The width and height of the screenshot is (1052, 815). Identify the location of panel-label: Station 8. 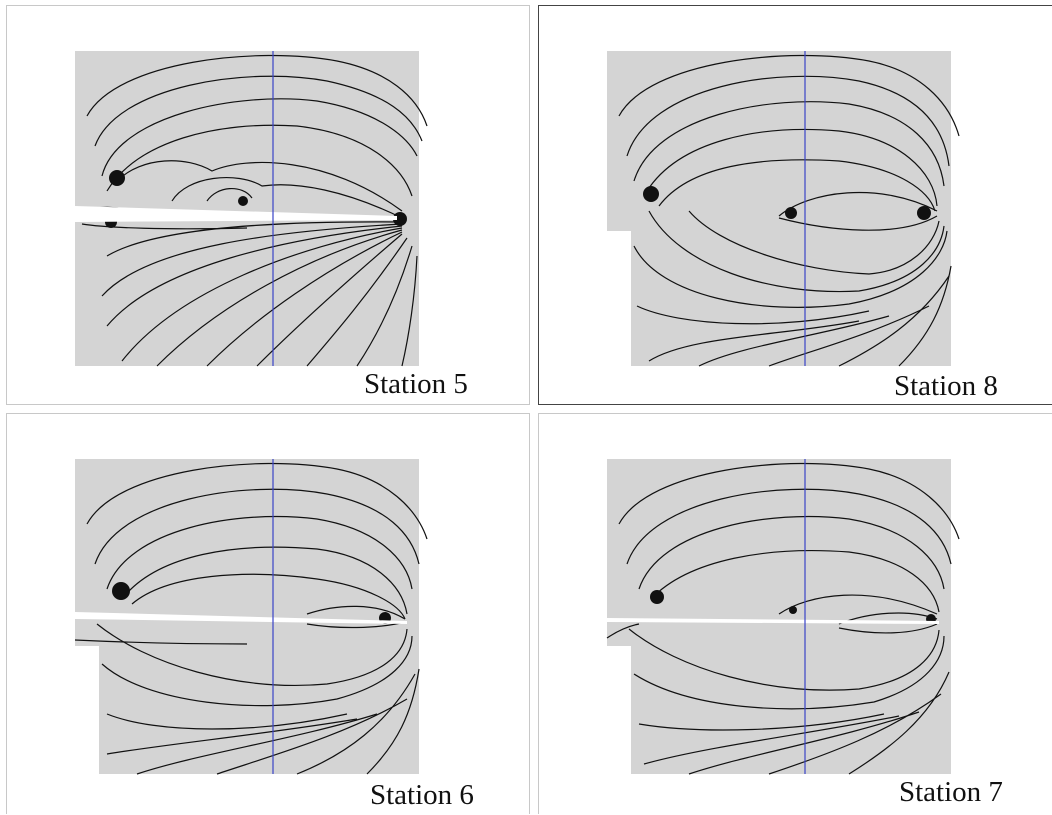
(946, 386).